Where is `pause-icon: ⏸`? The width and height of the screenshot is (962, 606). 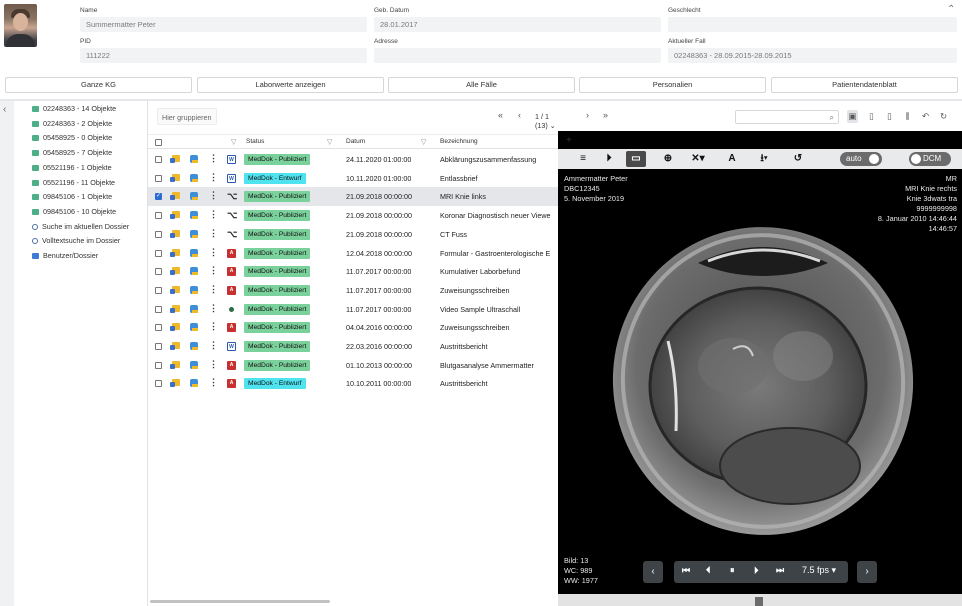 pause-icon: ⏸ is located at coordinates (732, 570).